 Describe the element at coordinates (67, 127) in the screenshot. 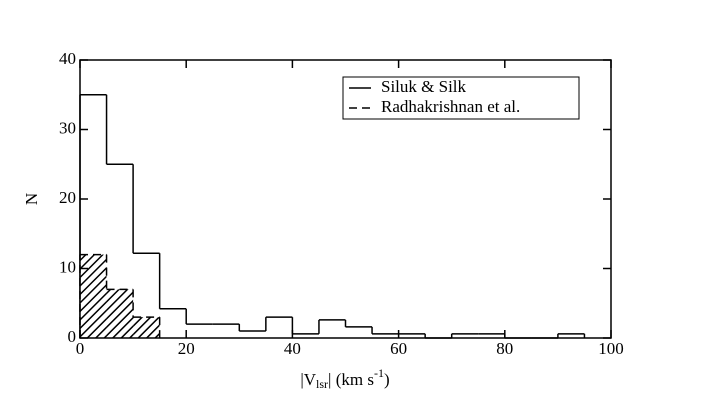

I see `y-tick-label: 30` at that location.